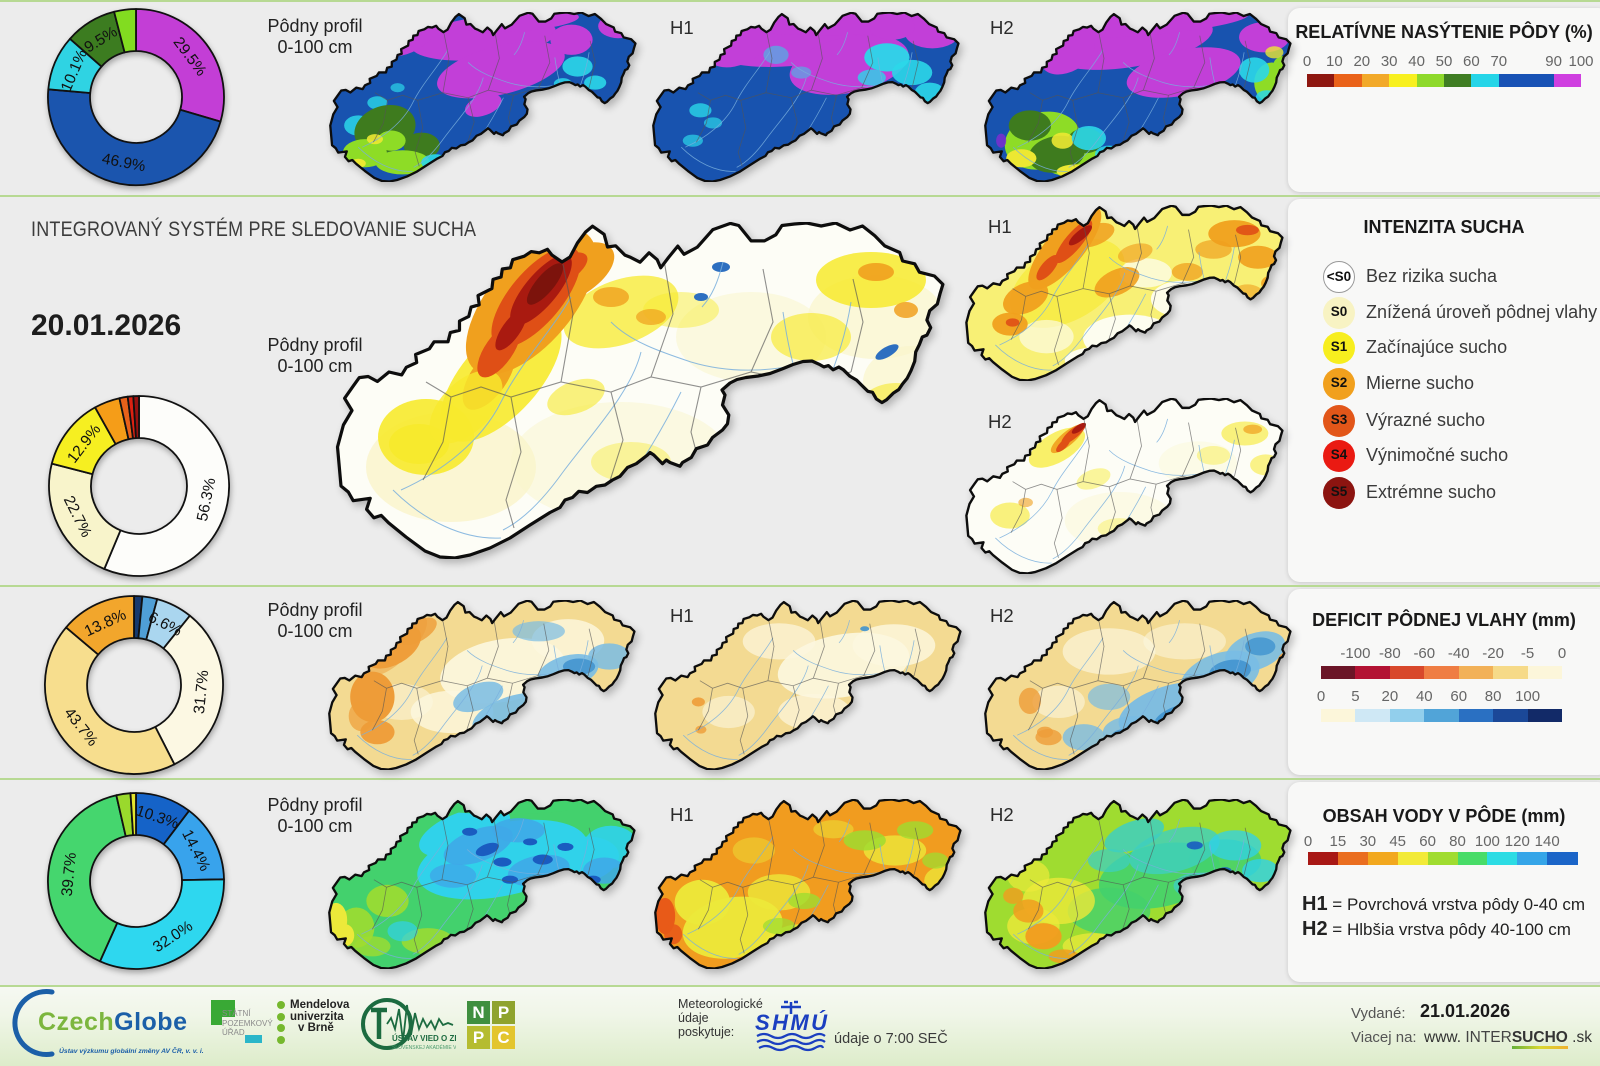  What do you see at coordinates (201, 692) in the screenshot?
I see `svg-text: 31.7%` at bounding box center [201, 692].